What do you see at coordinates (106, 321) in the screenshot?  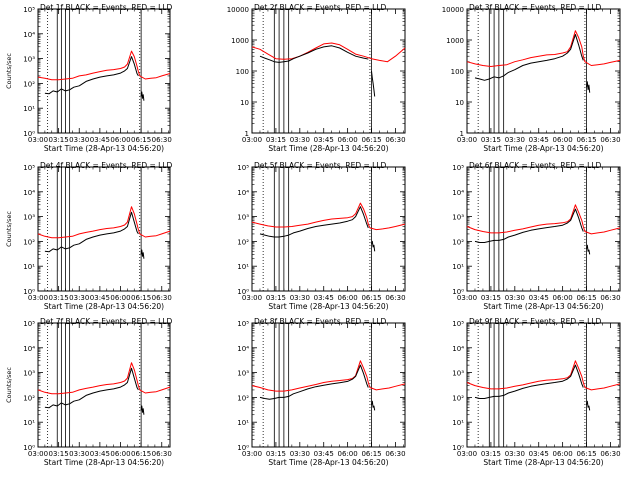 I see `chart-title: Det 7f BLACK = Events, RED = LLD` at bounding box center [106, 321].